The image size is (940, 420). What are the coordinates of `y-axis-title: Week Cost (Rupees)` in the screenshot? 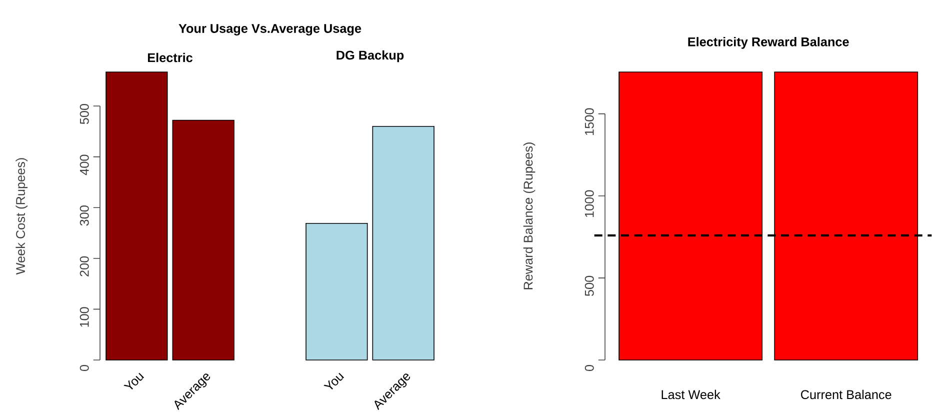 It's located at (22, 216).